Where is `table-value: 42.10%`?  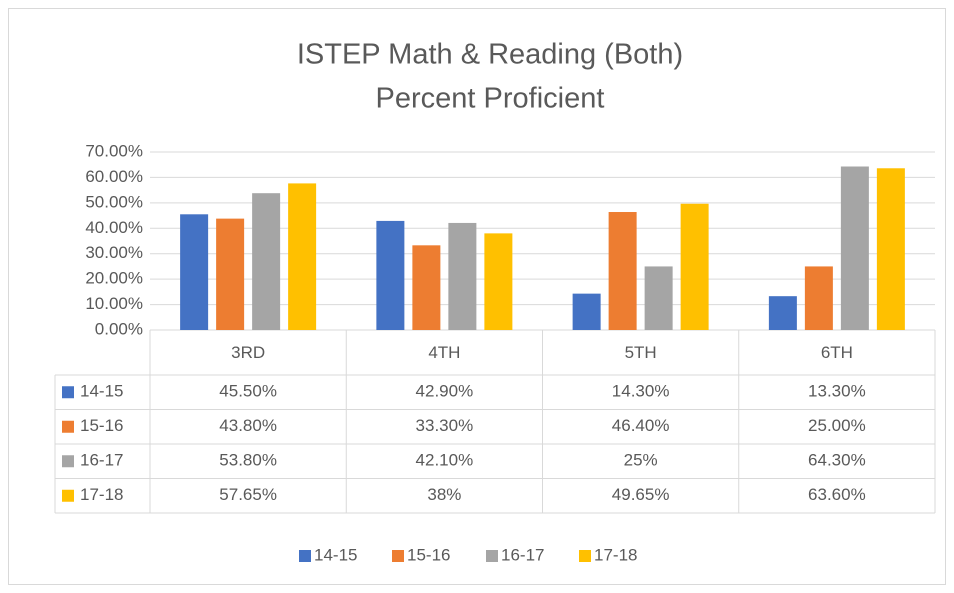 table-value: 42.10% is located at coordinates (445, 460).